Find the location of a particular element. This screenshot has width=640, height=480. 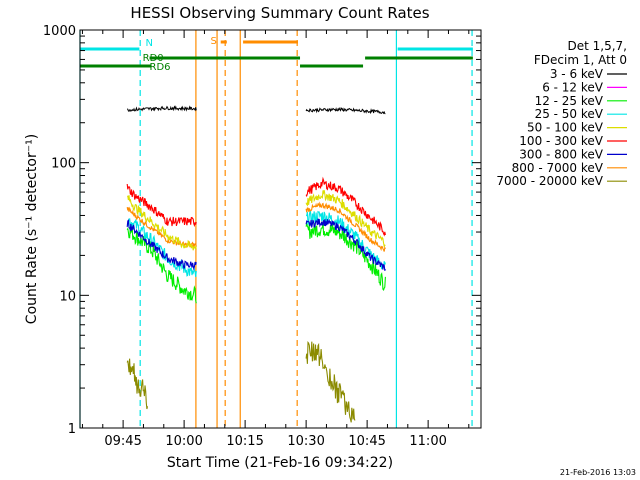

flag-label-n: N is located at coordinates (148, 43).